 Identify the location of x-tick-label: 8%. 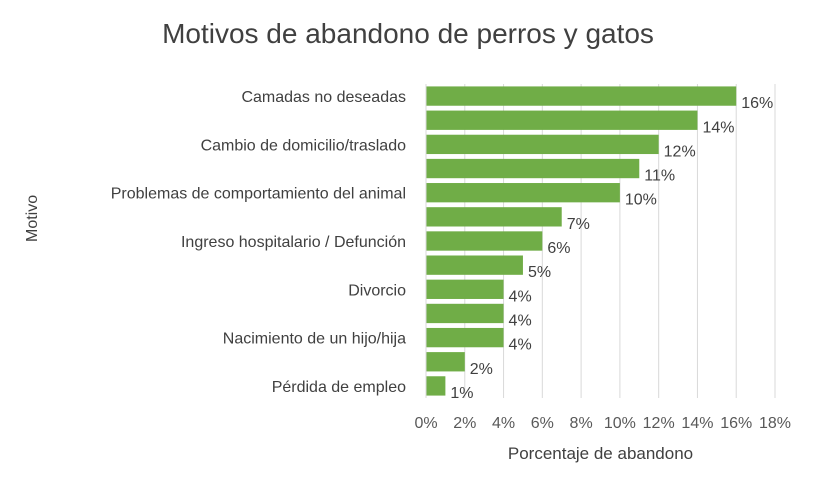
(581, 423).